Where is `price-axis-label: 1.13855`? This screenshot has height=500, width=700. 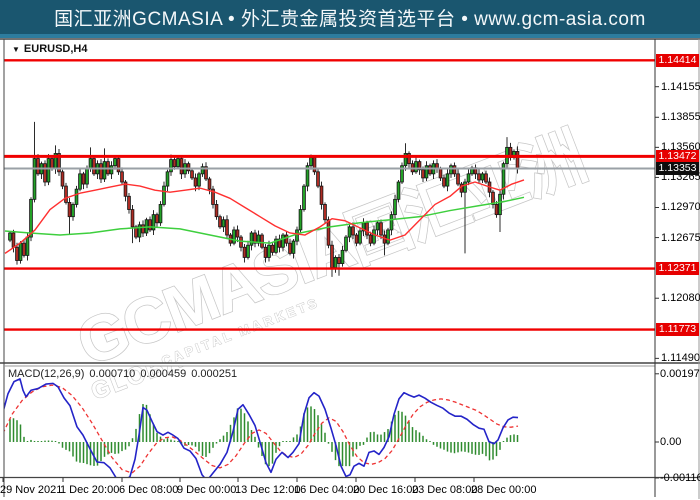
price-axis-label: 1.13855 is located at coordinates (680, 117).